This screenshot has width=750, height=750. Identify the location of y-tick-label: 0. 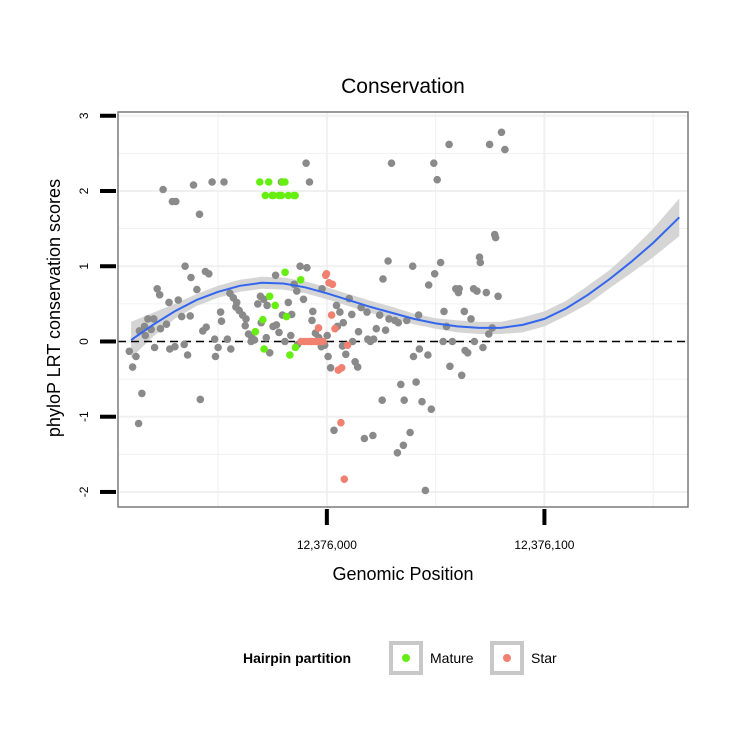
(84, 341).